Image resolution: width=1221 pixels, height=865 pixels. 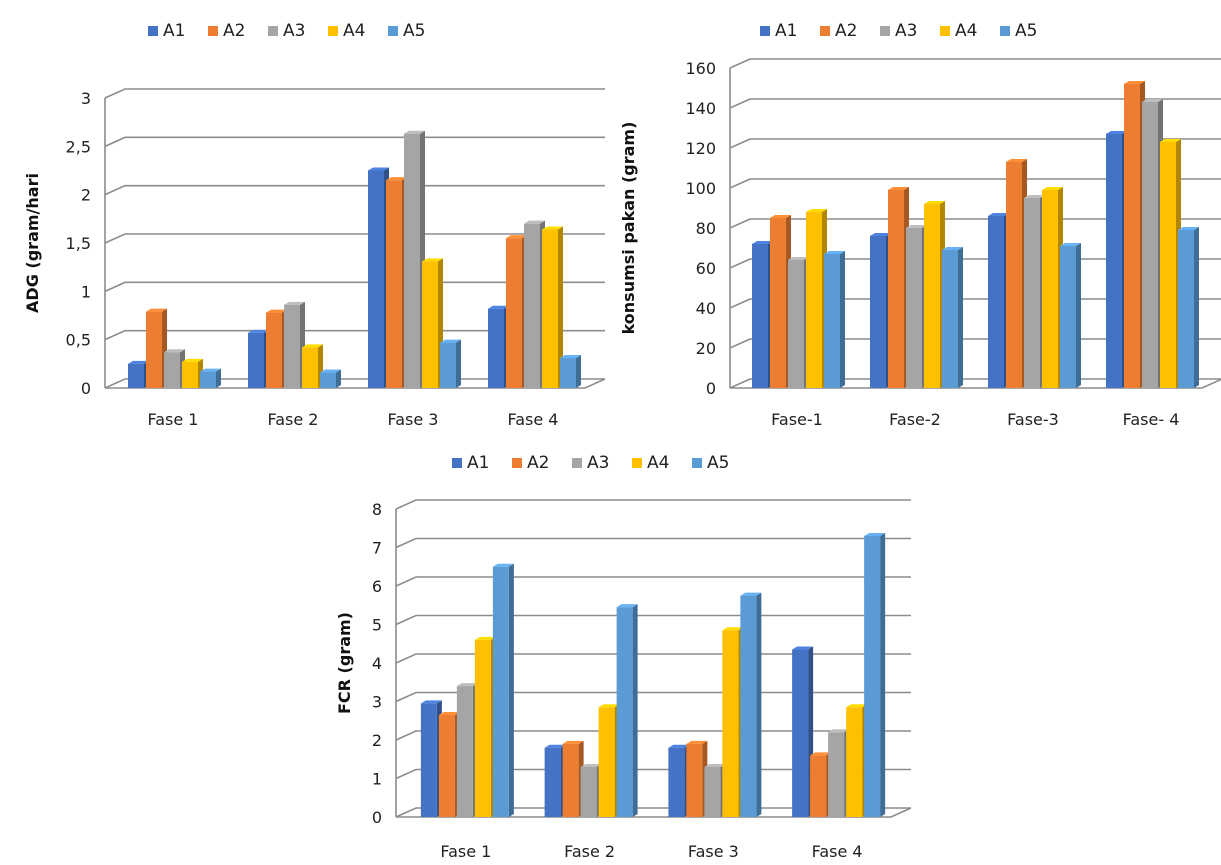 I want to click on y-tick-label: 7, so click(x=377, y=548).